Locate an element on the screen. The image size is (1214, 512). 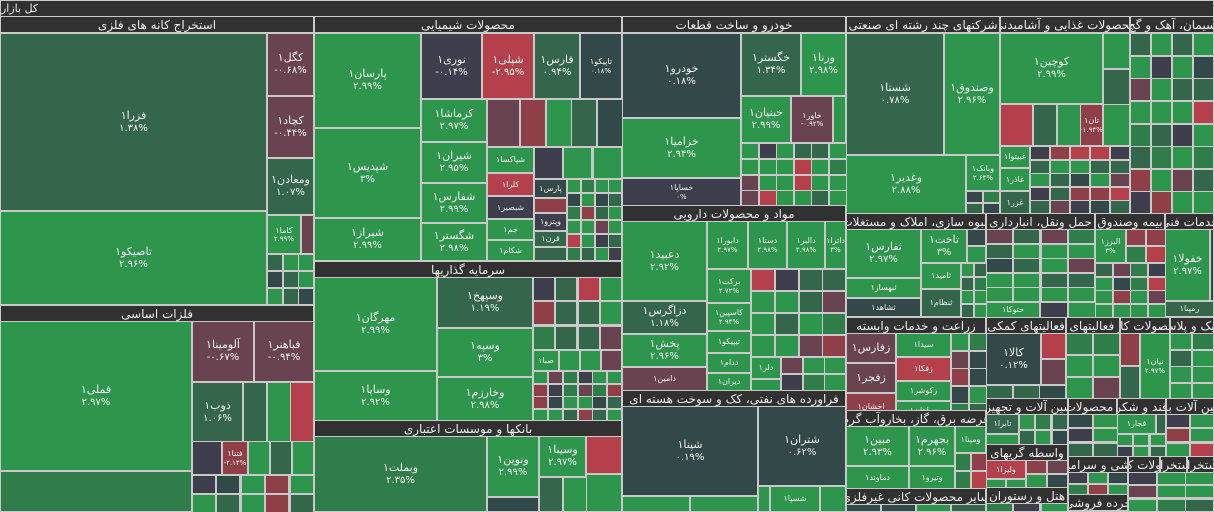
stock-tile: رمپنا۱ is located at coordinates (1189, 309).